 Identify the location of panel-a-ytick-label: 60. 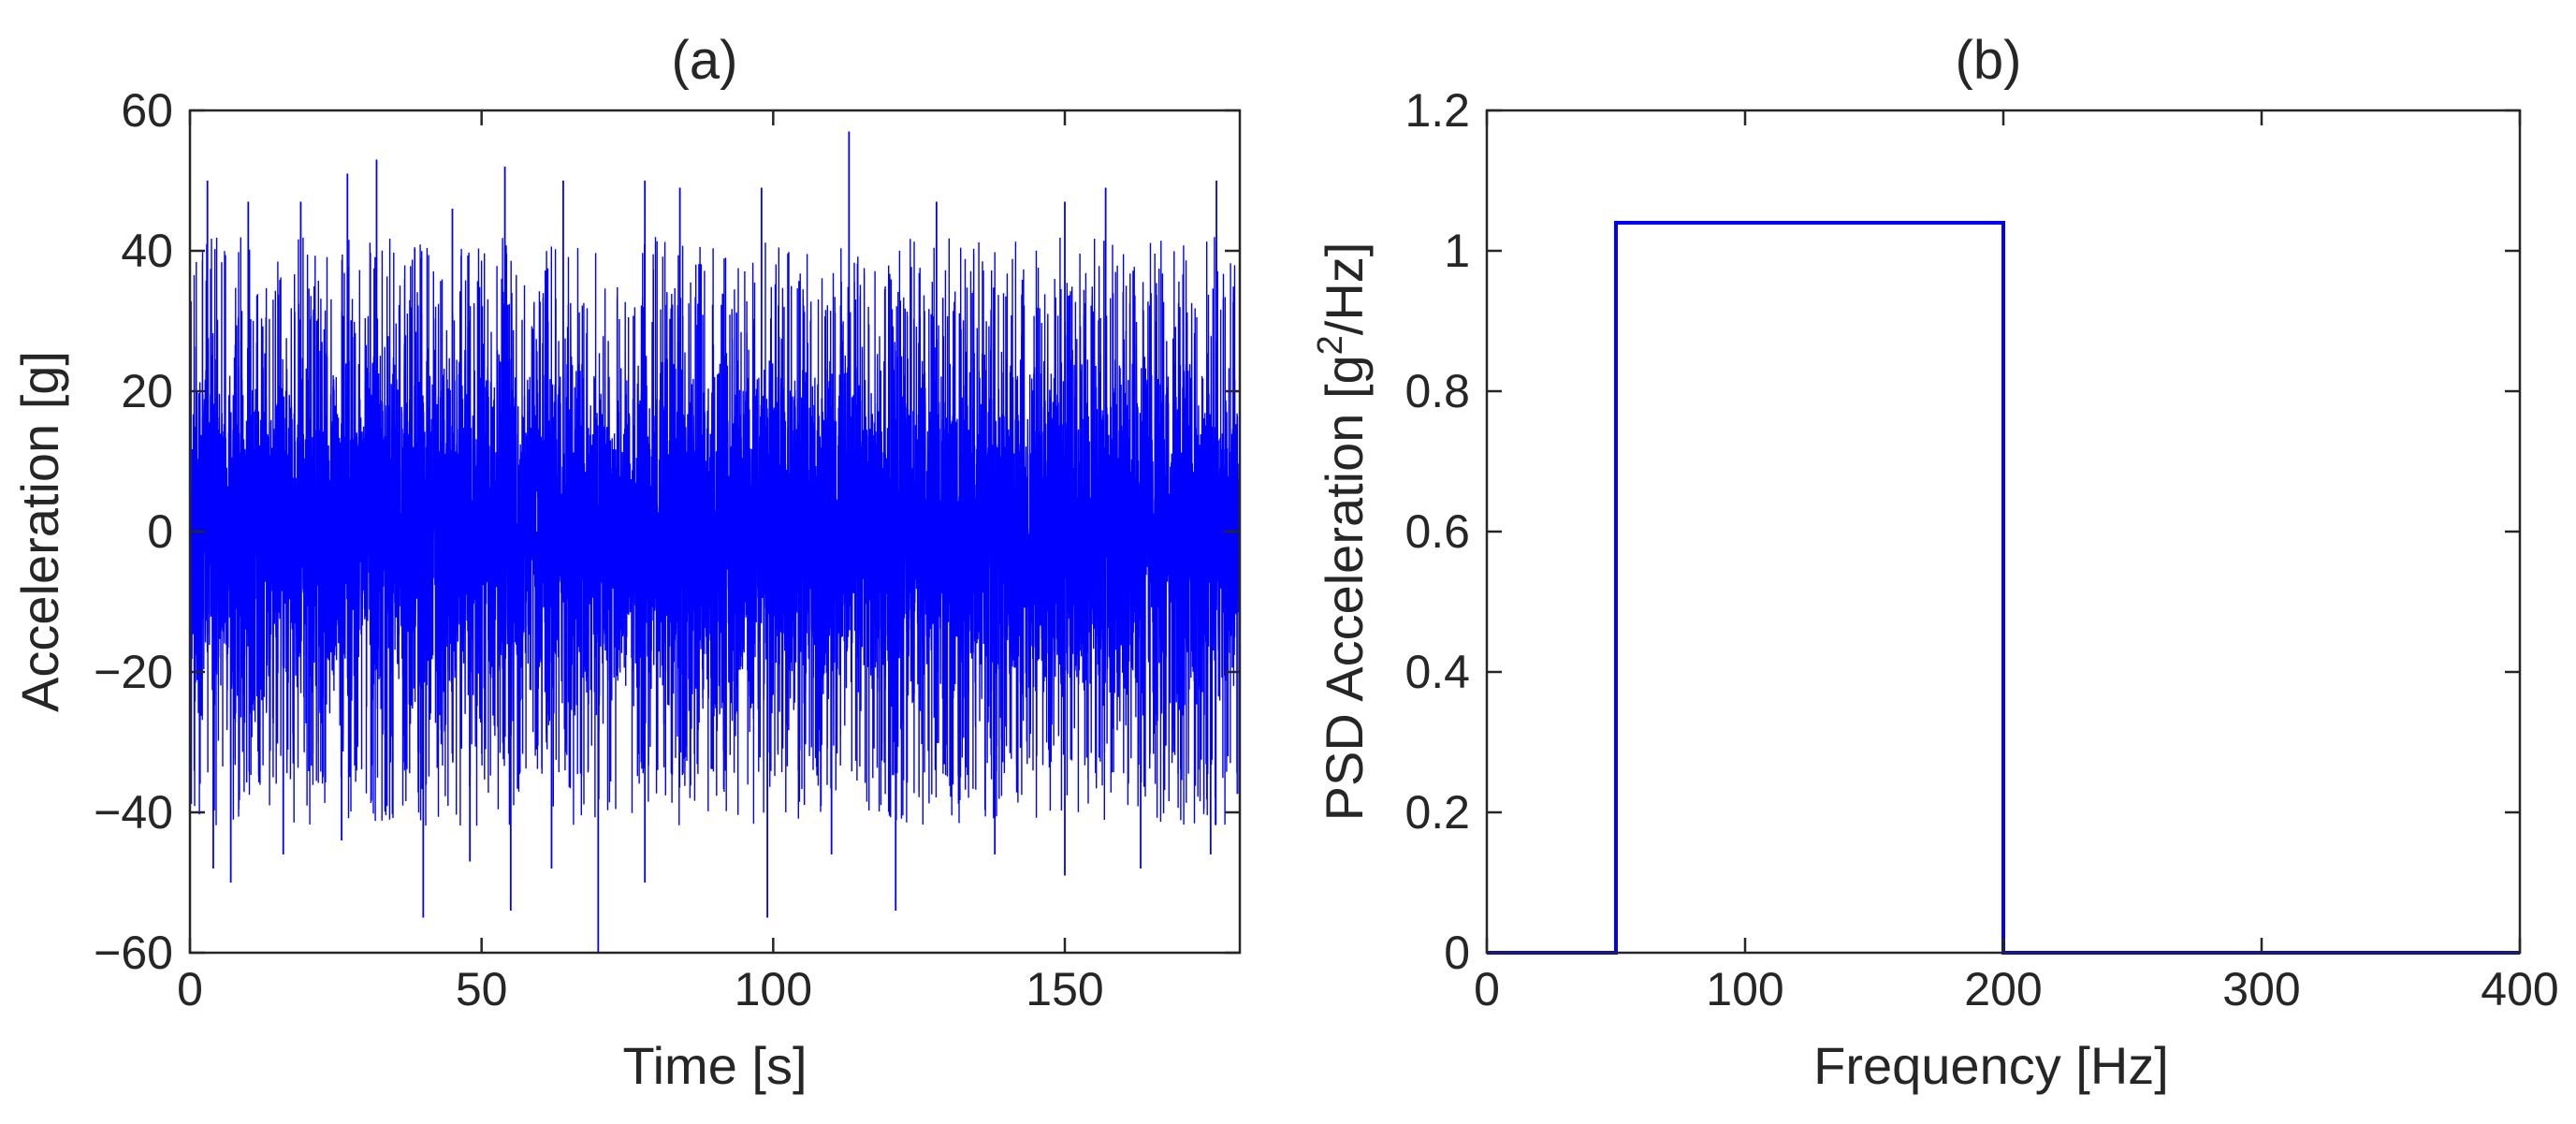
(147, 110).